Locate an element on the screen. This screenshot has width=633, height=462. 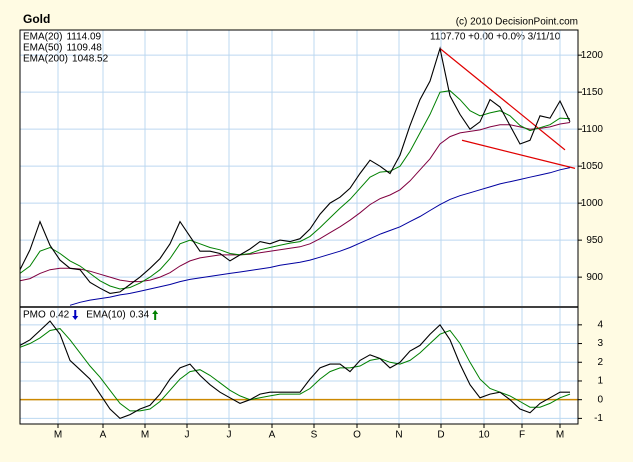
legend-label: EMA(50) is located at coordinates (42, 48).